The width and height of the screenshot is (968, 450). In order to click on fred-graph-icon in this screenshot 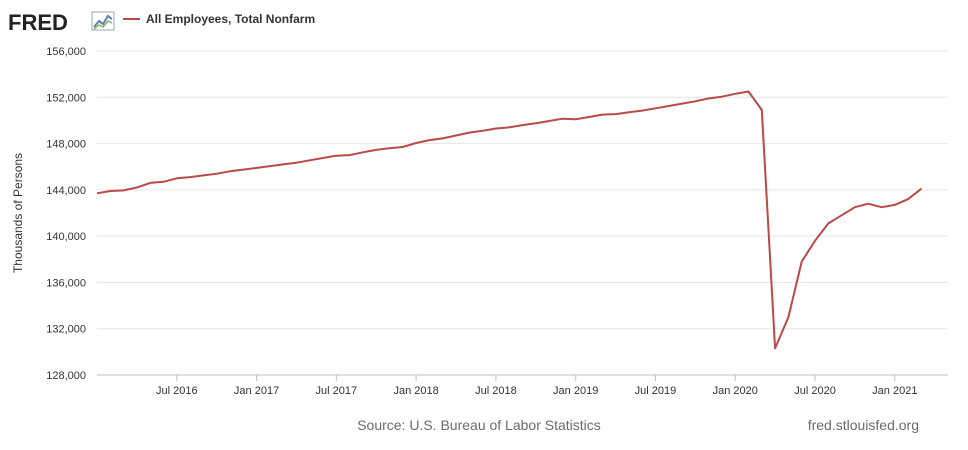, I will do `click(103, 21)`.